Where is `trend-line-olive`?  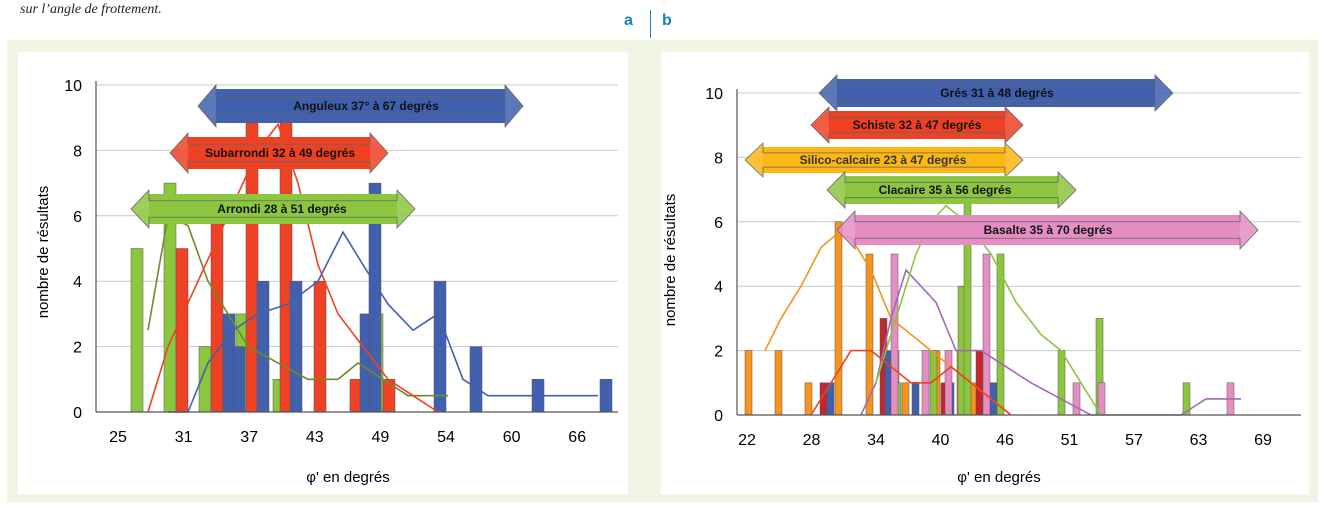
trend-line-olive is located at coordinates (297, 305).